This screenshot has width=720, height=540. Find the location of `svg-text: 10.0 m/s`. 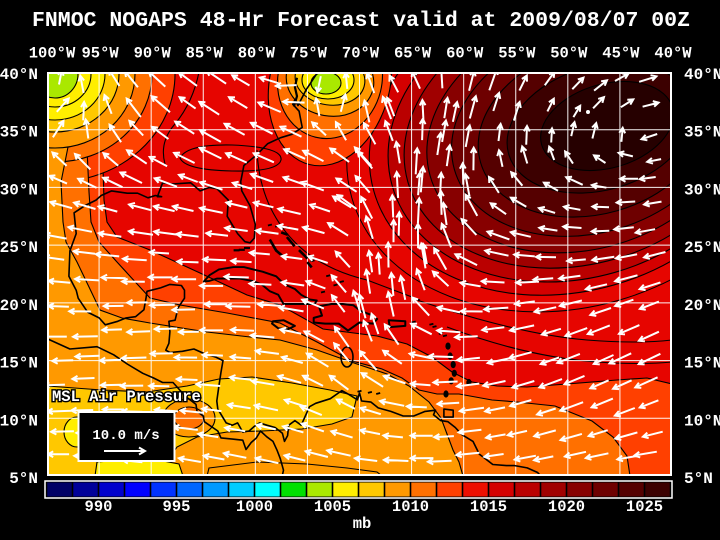

svg-text: 10.0 m/s is located at coordinates (125, 436).